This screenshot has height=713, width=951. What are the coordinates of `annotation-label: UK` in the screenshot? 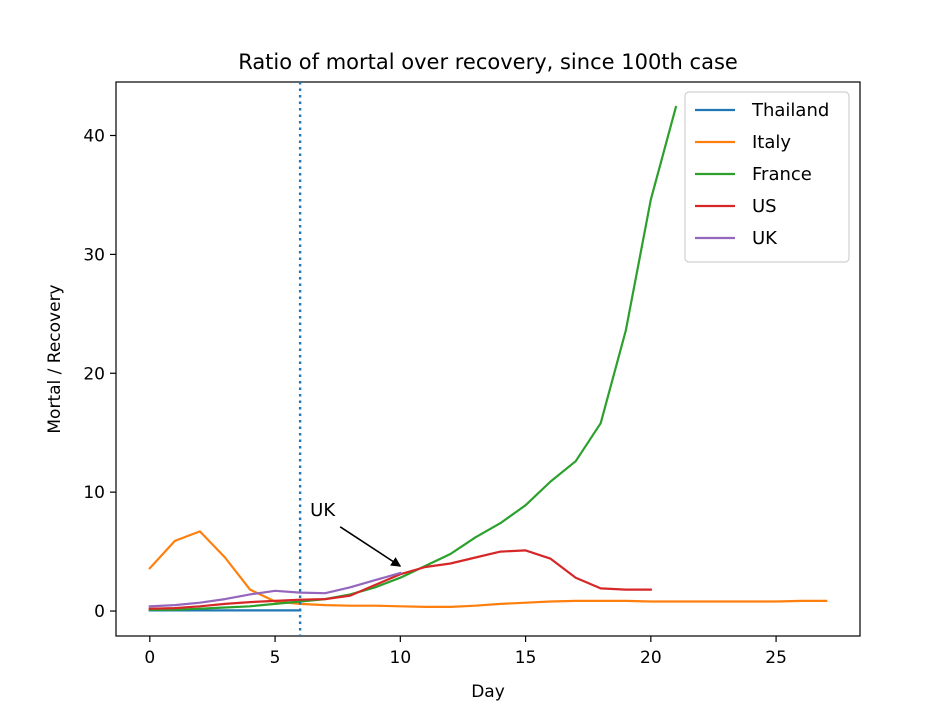 It's located at (323, 510).